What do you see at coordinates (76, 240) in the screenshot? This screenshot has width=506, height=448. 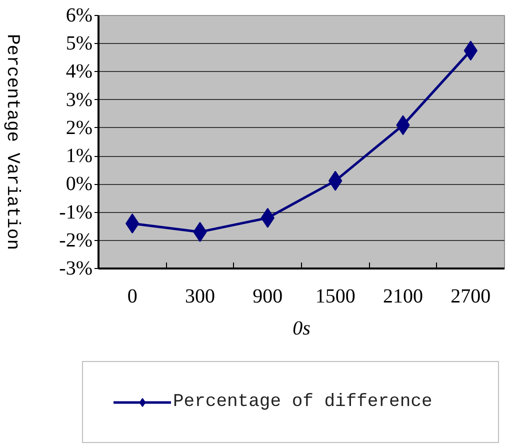 I see `y-tick-label: -2%` at bounding box center [76, 240].